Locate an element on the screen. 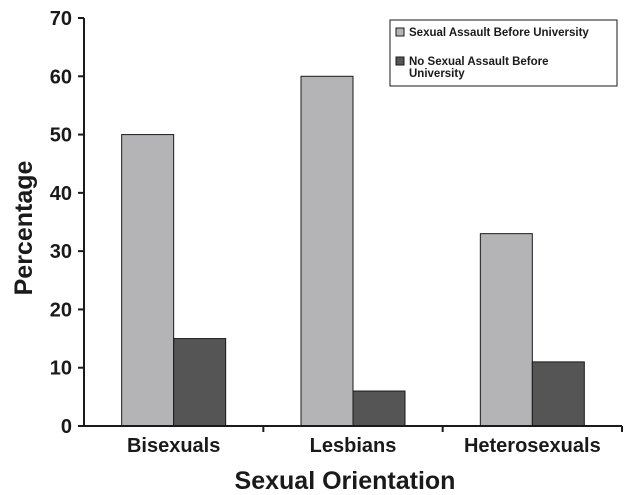 This screenshot has width=627, height=495. x-category-label: Bisexuals is located at coordinates (173, 446).